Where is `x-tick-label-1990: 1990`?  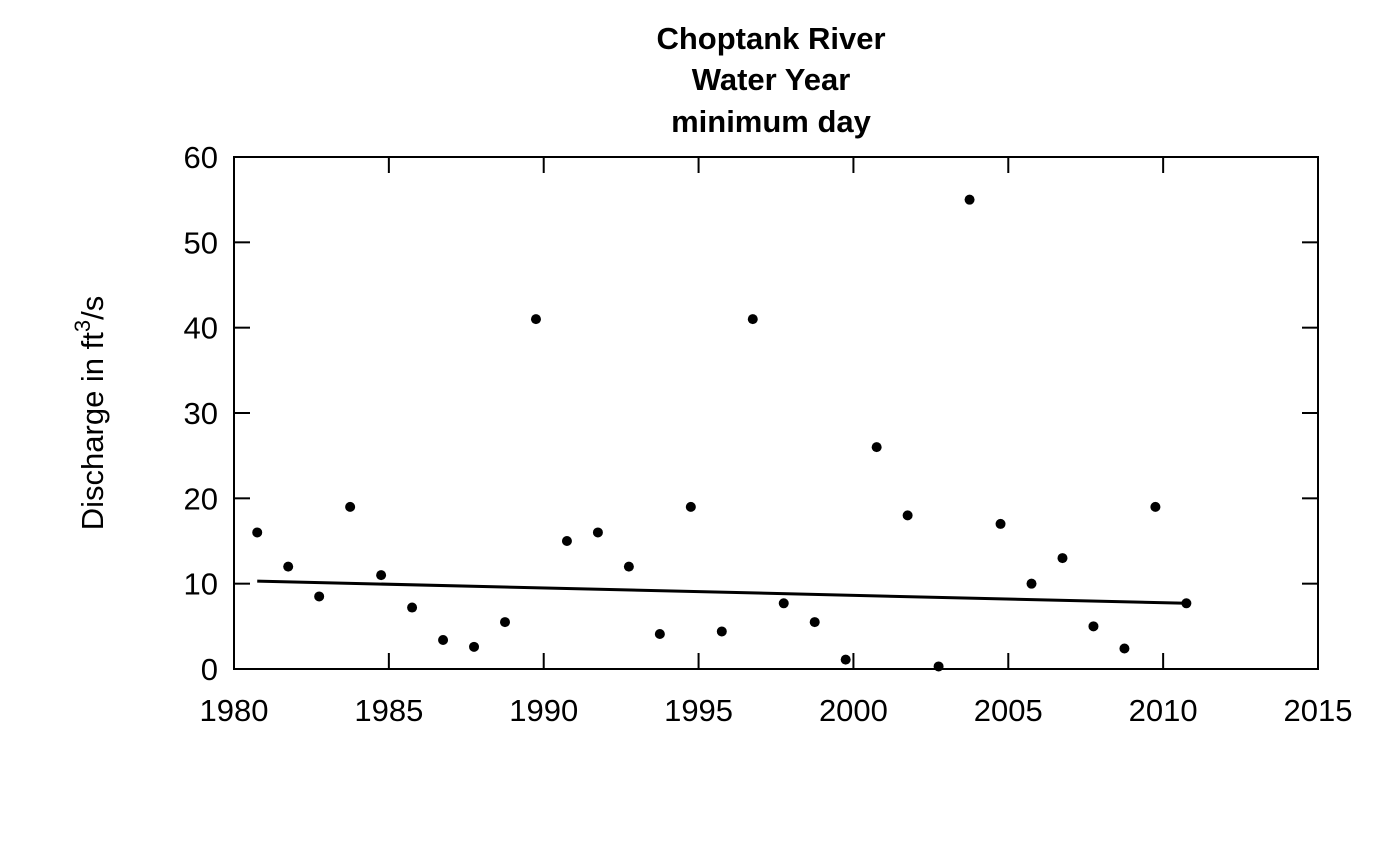 x-tick-label-1990: 1990 is located at coordinates (543, 710).